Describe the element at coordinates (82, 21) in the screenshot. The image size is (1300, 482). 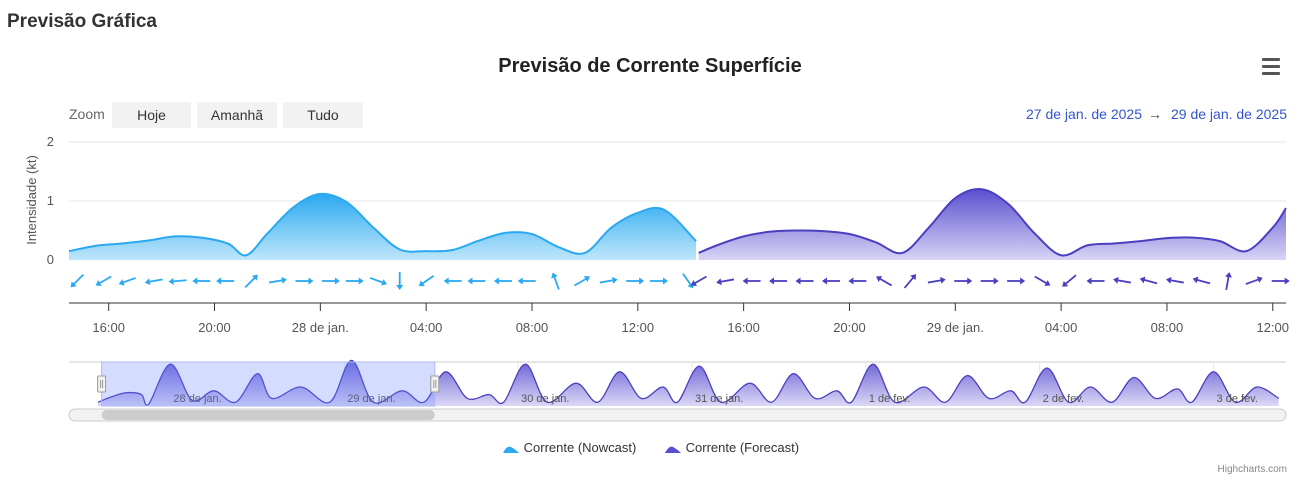
I see `page-title: Previsão Gráfica` at that location.